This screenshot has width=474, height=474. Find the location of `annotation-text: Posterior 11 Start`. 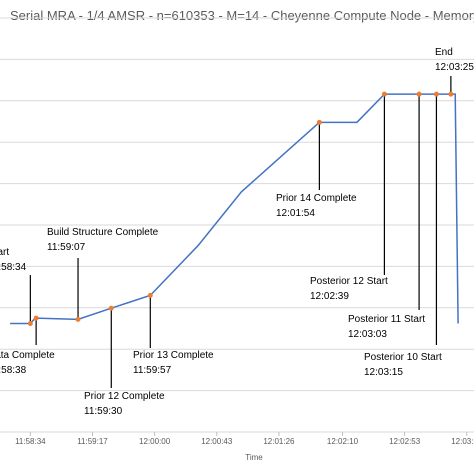

annotation-text: Posterior 11 Start is located at coordinates (386, 319).